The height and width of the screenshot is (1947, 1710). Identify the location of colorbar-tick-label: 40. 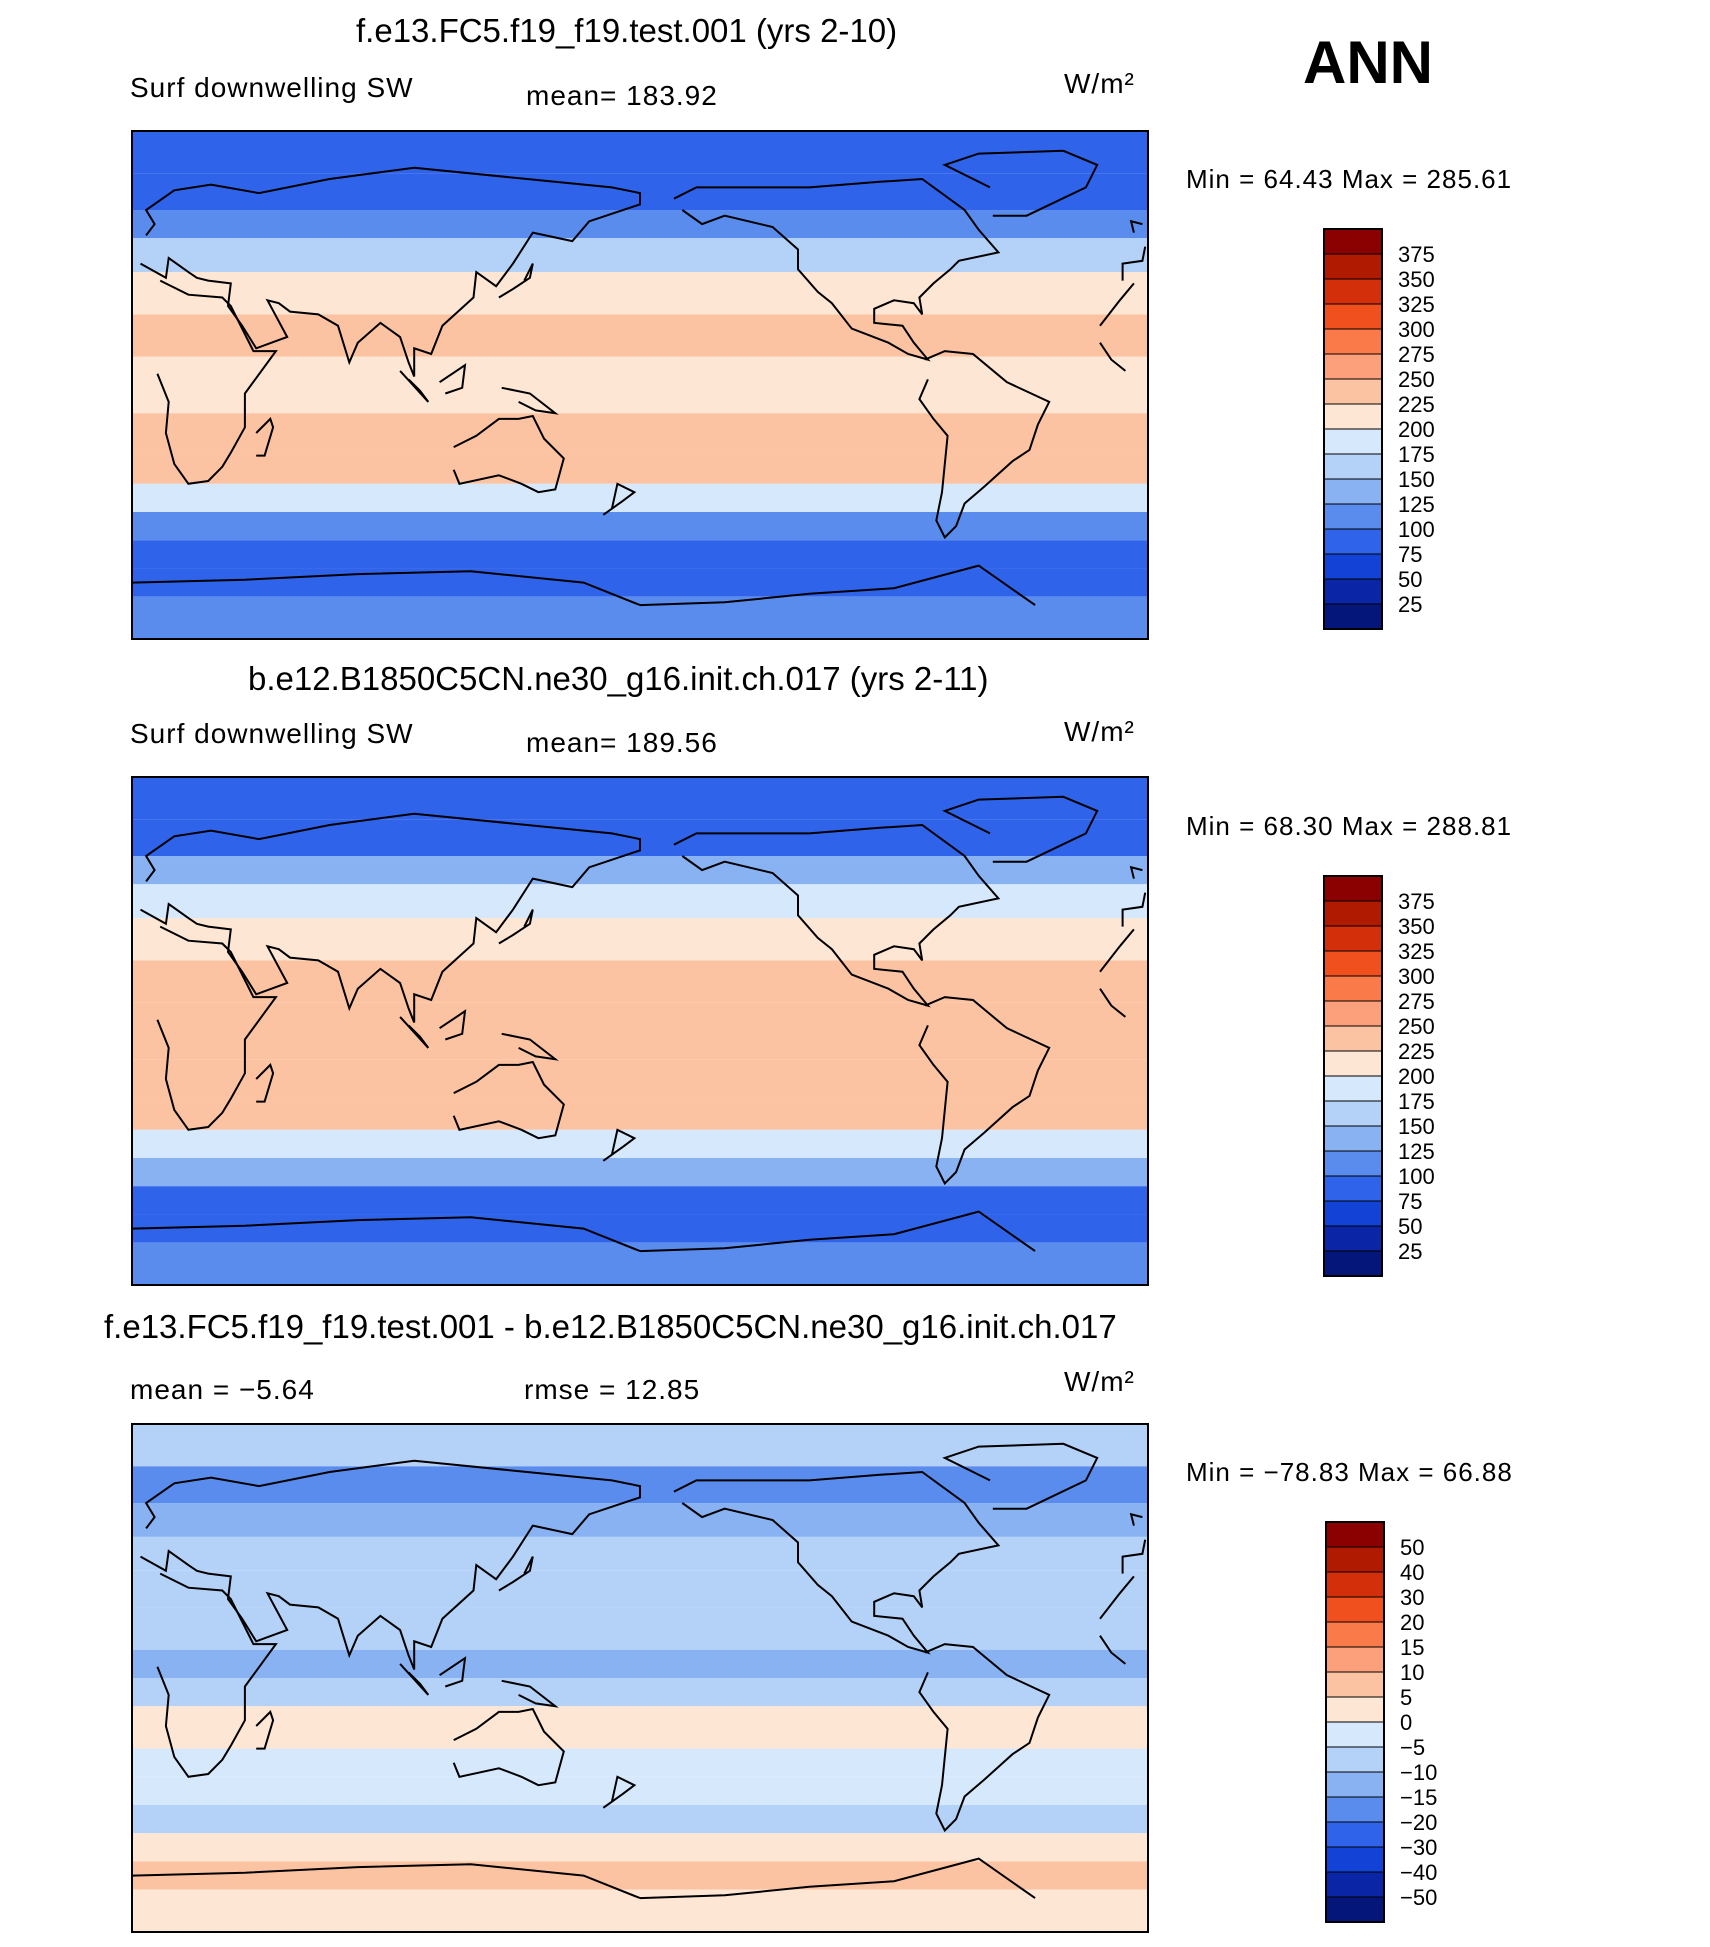
(1412, 1572).